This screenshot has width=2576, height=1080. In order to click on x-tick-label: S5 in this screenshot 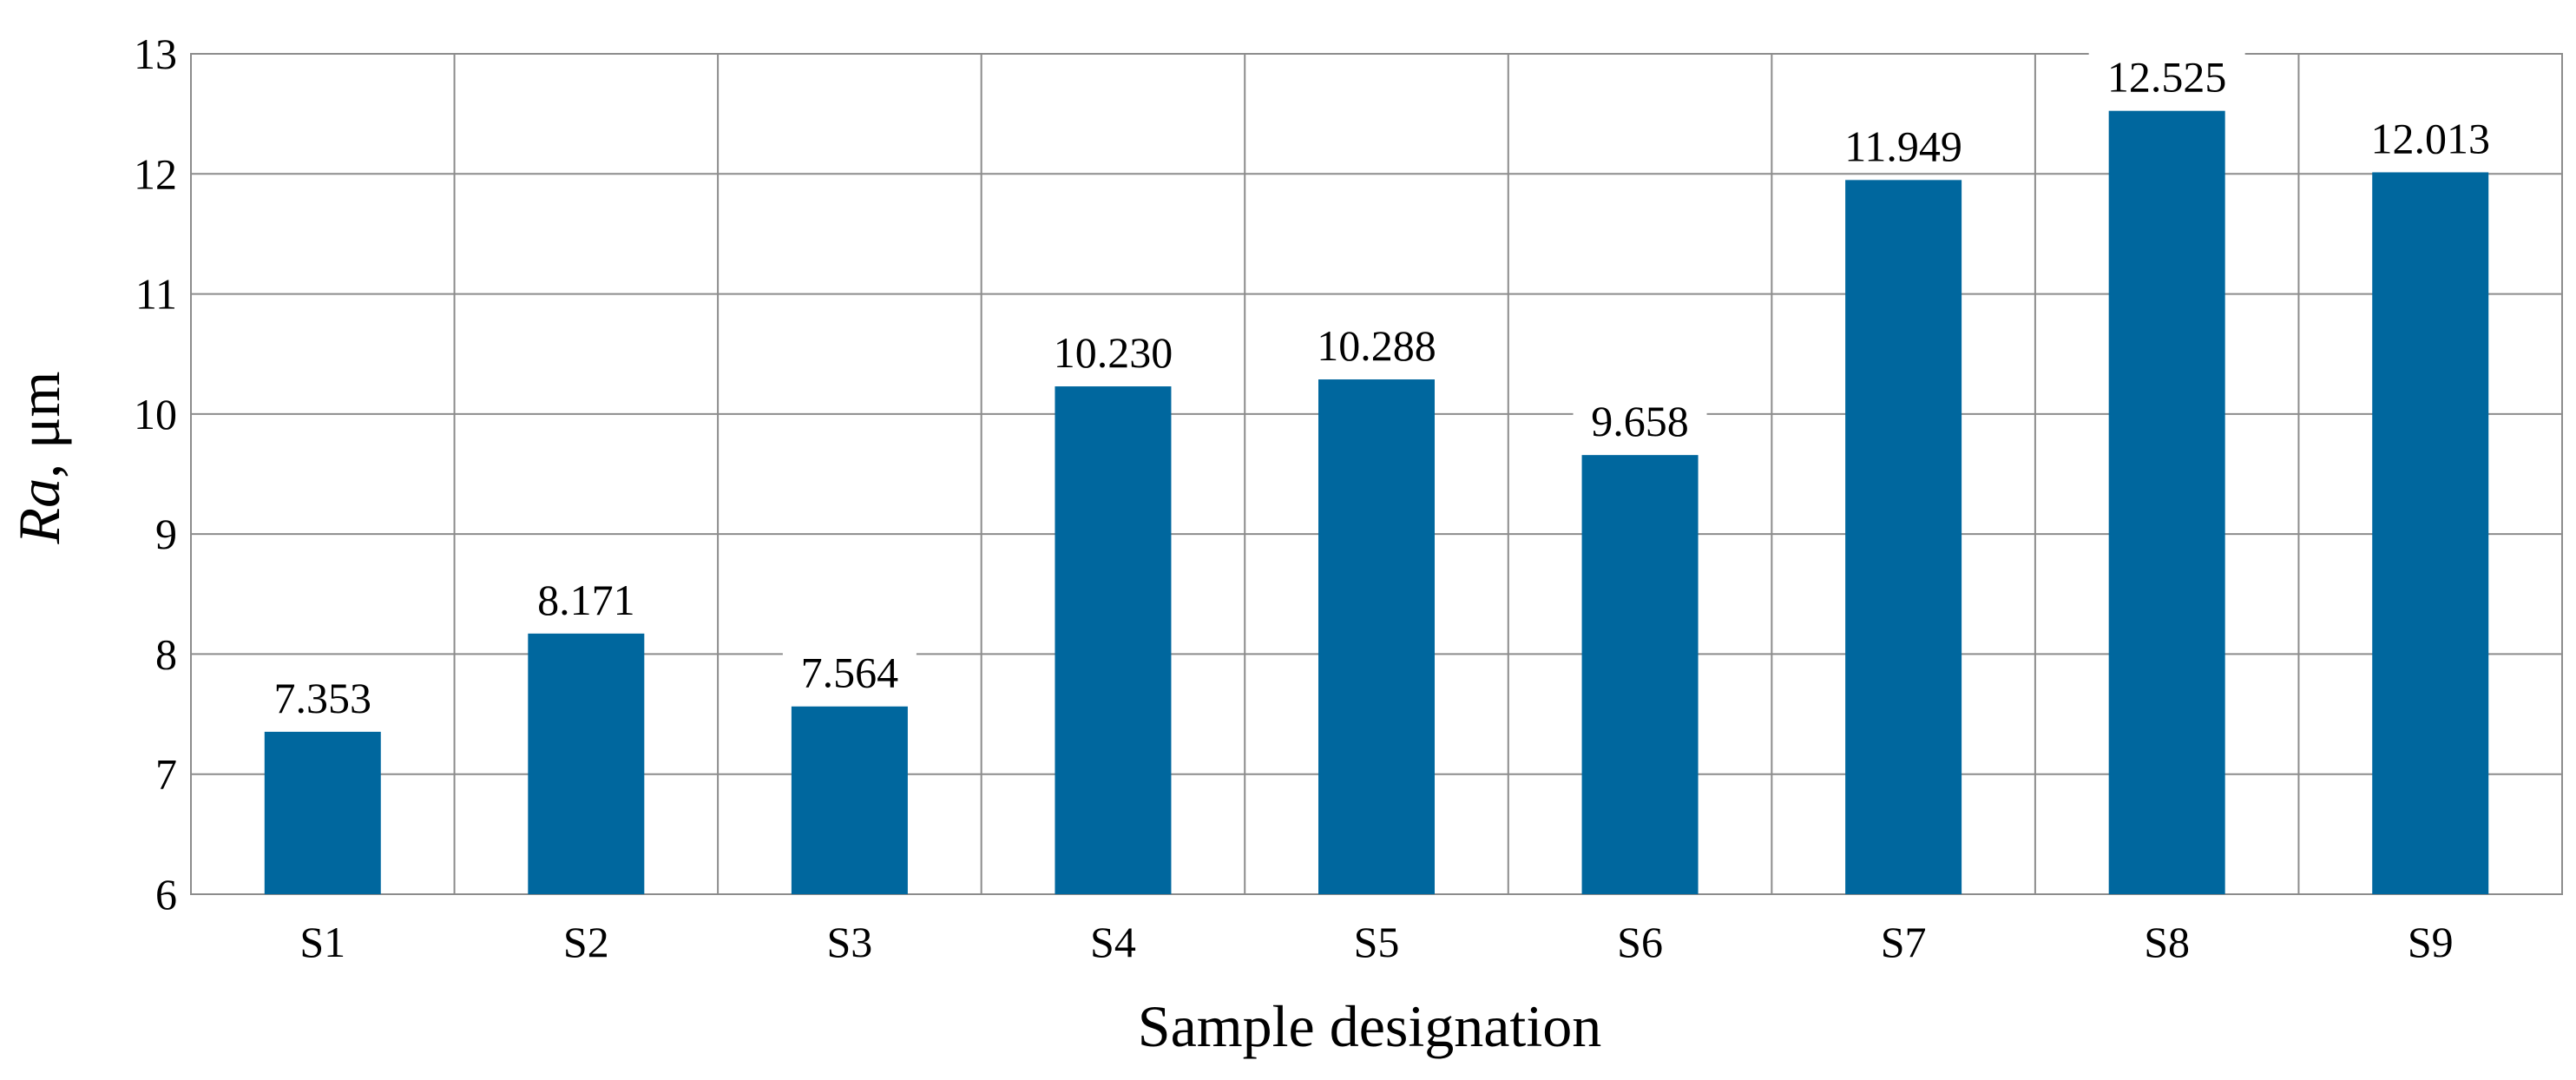, I will do `click(1377, 942)`.